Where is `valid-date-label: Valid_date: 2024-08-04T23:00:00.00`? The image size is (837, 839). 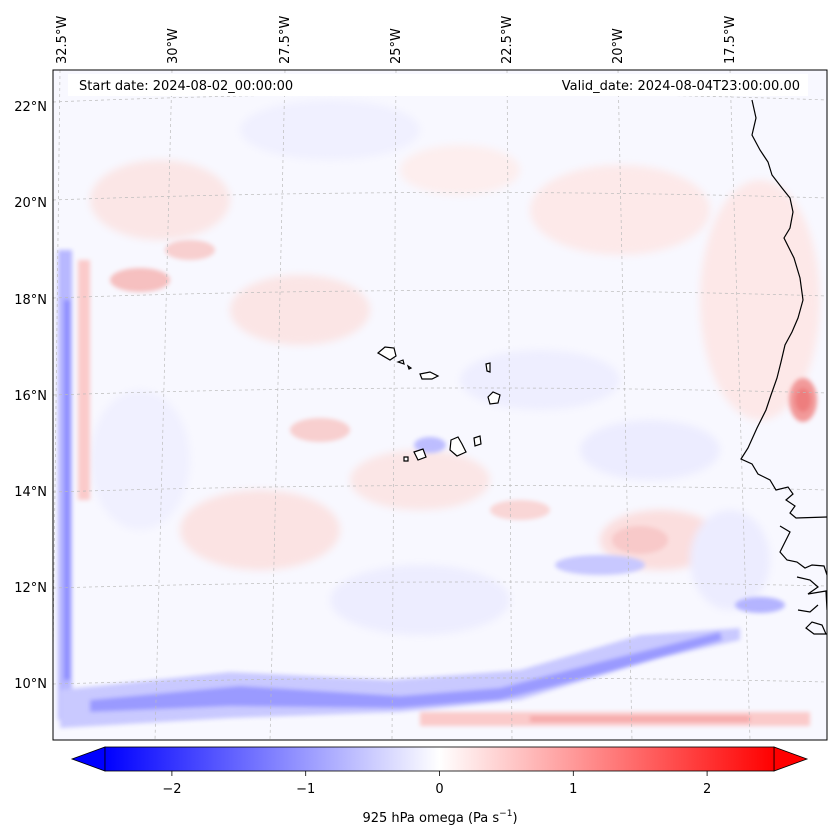
valid-date-label: Valid_date: 2024-08-04T23:00:00.00 is located at coordinates (681, 86).